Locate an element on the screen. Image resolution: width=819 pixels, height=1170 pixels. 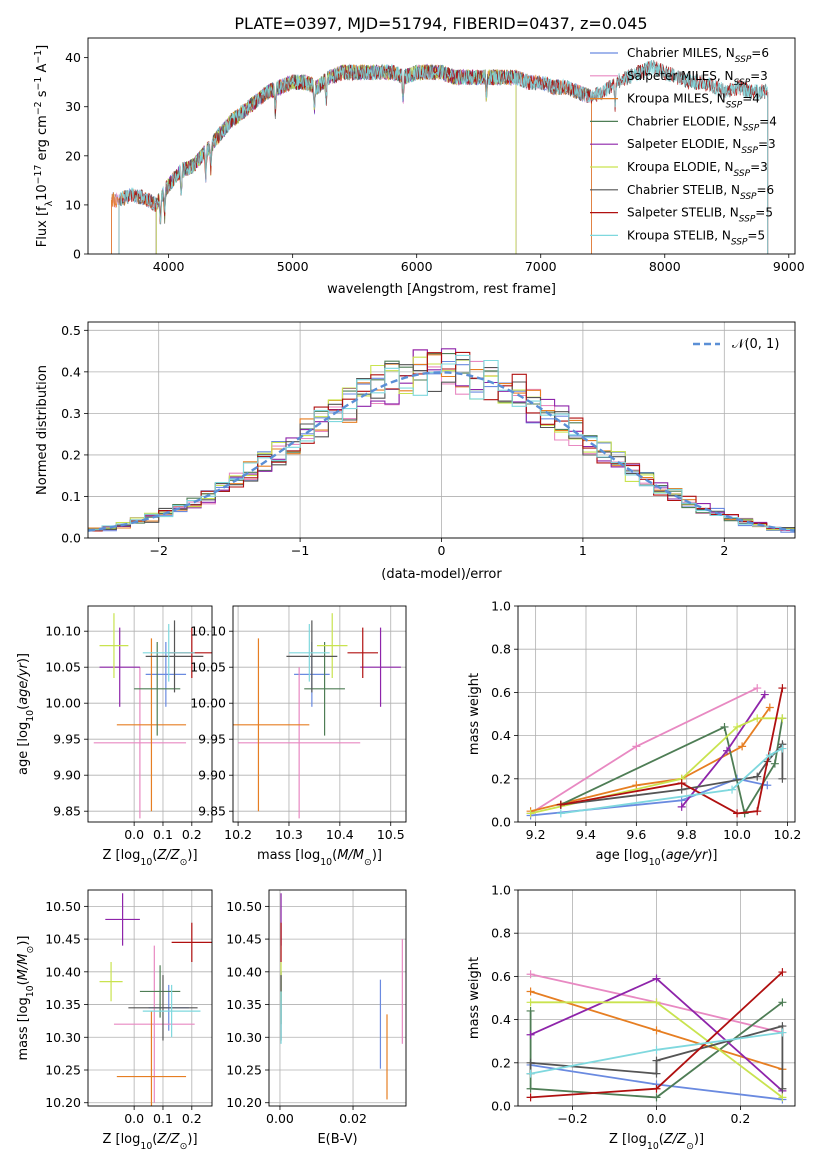
x-tick-label: 0.02 is located at coordinates (353, 1118).